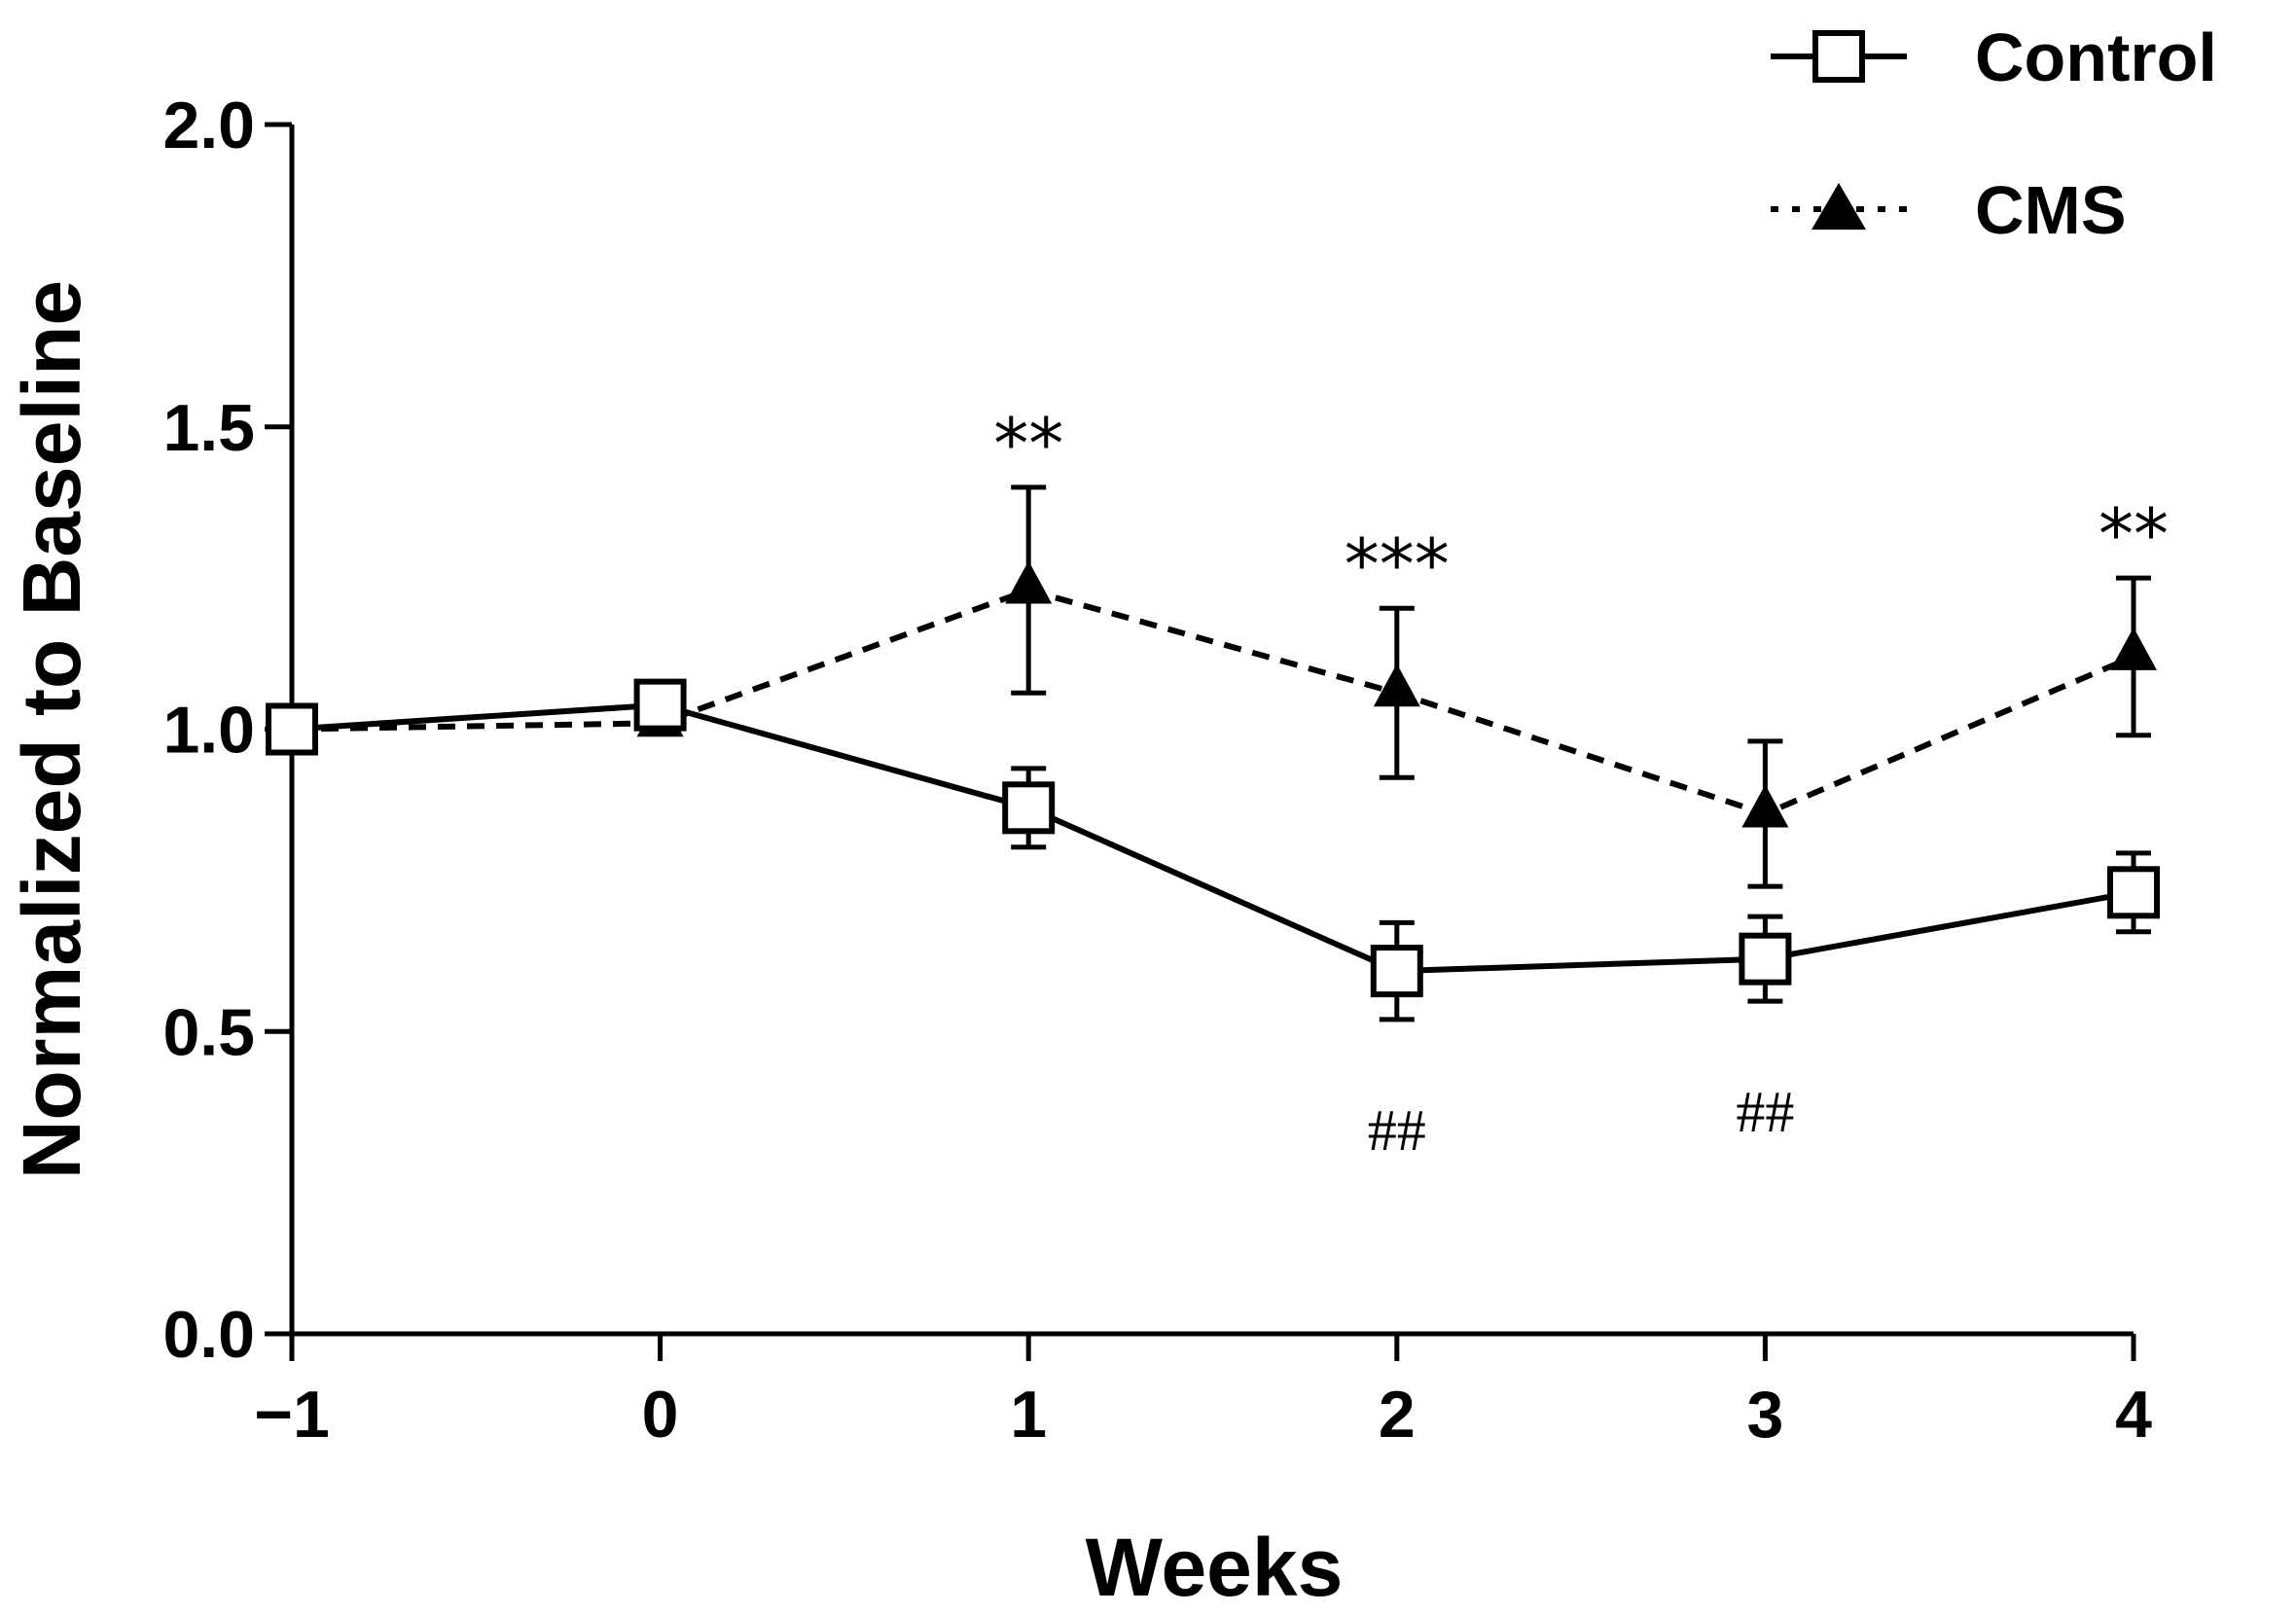 This screenshot has height=1614, width=2296. I want to click on series-line-cms, so click(1213, 702).